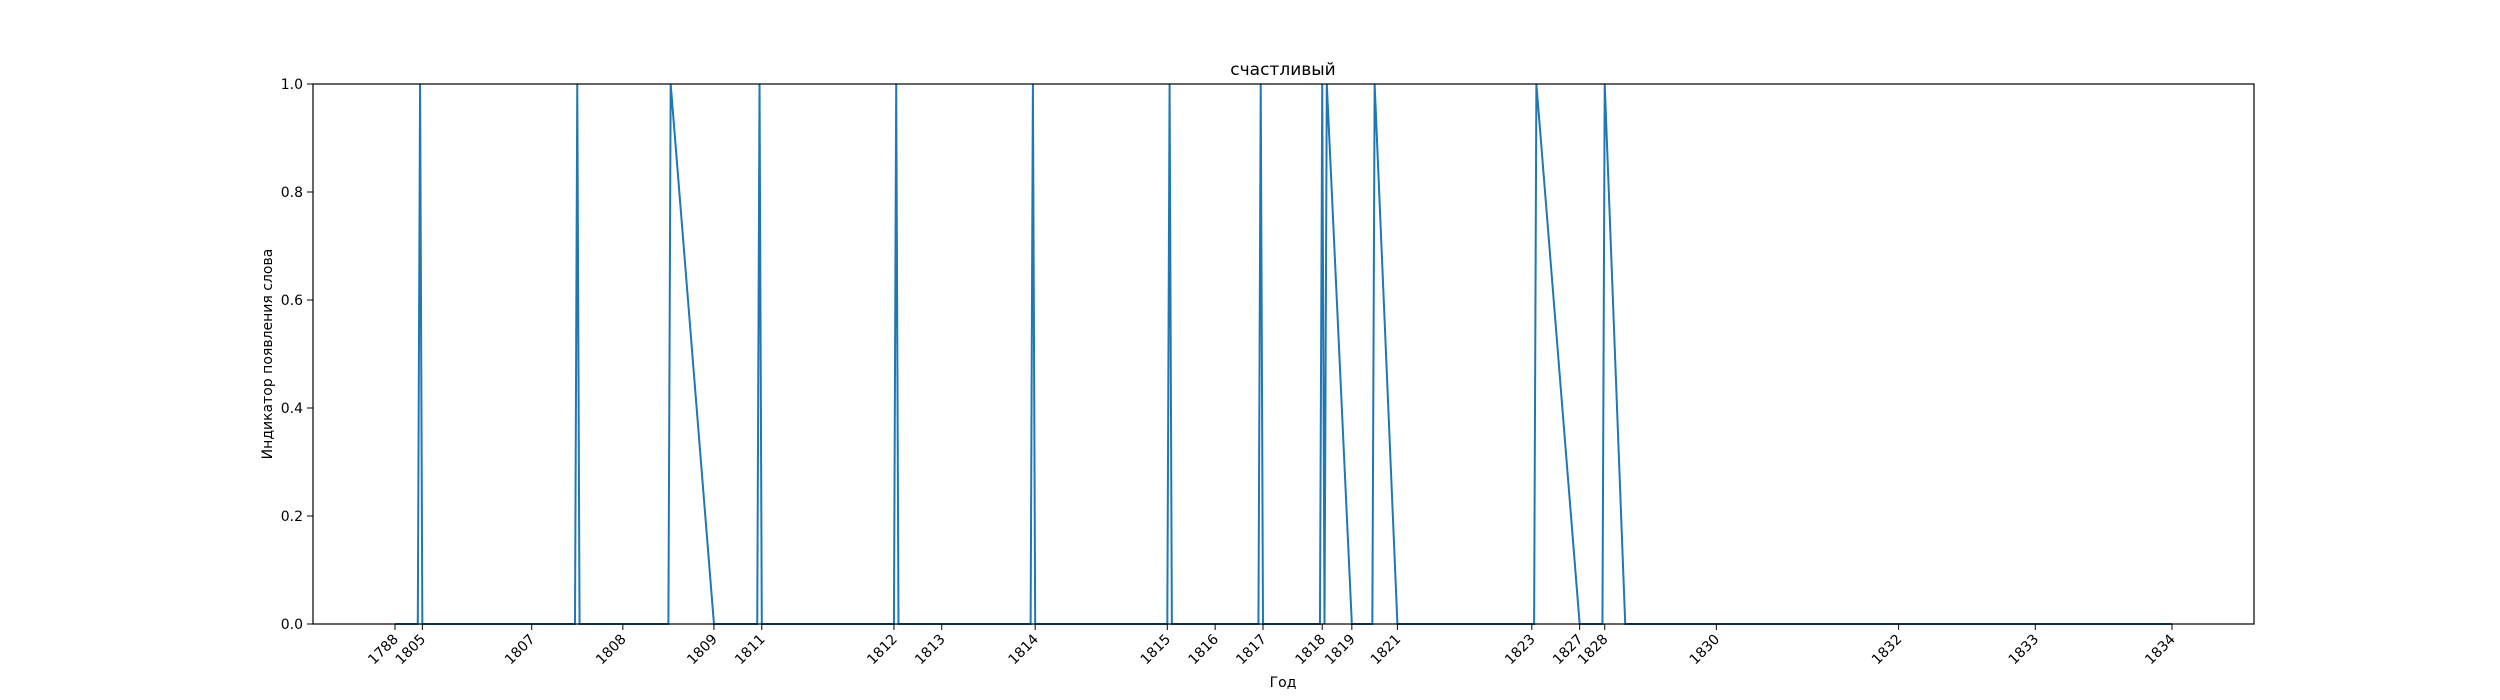 Image resolution: width=2500 pixels, height=700 pixels. What do you see at coordinates (297, 355) in the screenshot?
I see `y-axis: 0.0 0.2 0.4 0.6 0.8 1.0` at bounding box center [297, 355].